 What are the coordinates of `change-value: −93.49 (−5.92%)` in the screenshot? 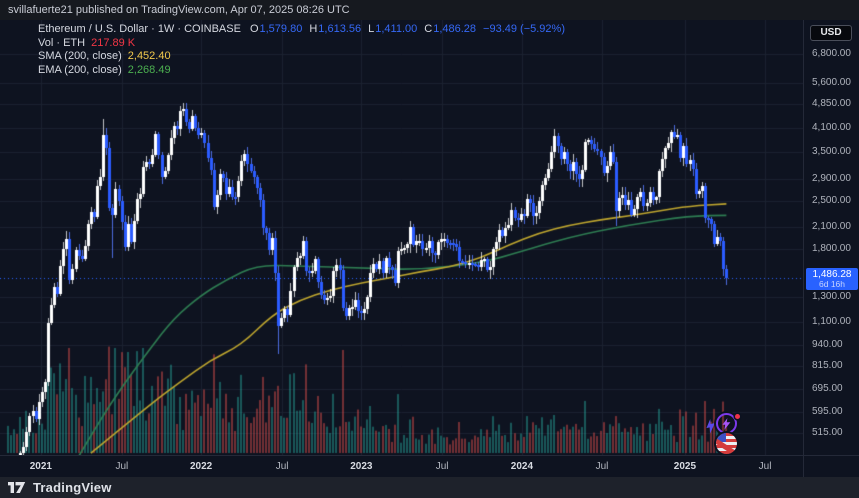 It's located at (524, 29).